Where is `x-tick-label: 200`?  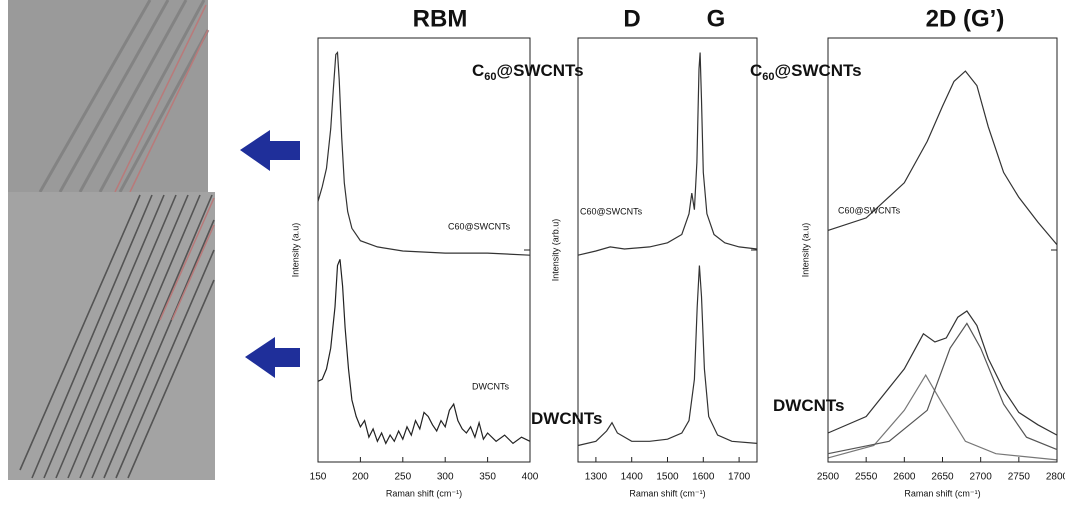
x-tick-label: 200 is located at coordinates (360, 477).